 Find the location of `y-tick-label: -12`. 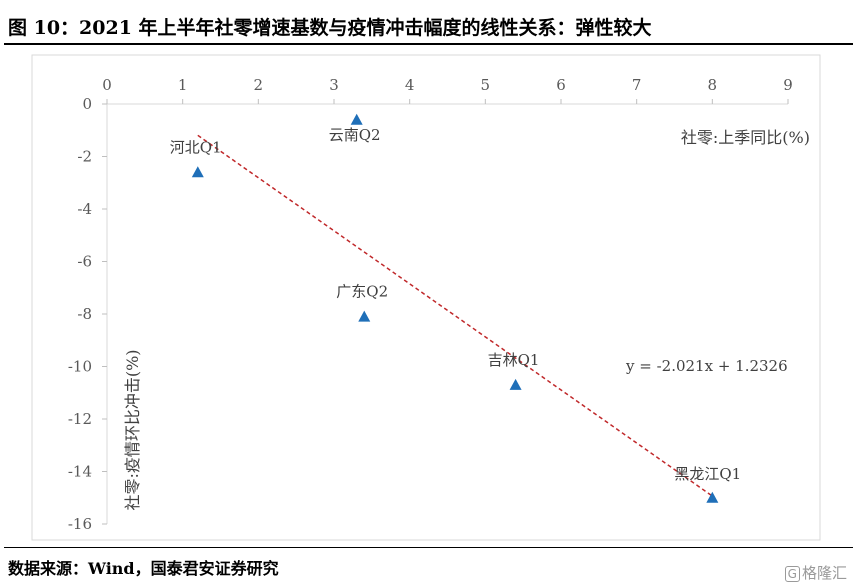

y-tick-label: -12 is located at coordinates (80, 419).